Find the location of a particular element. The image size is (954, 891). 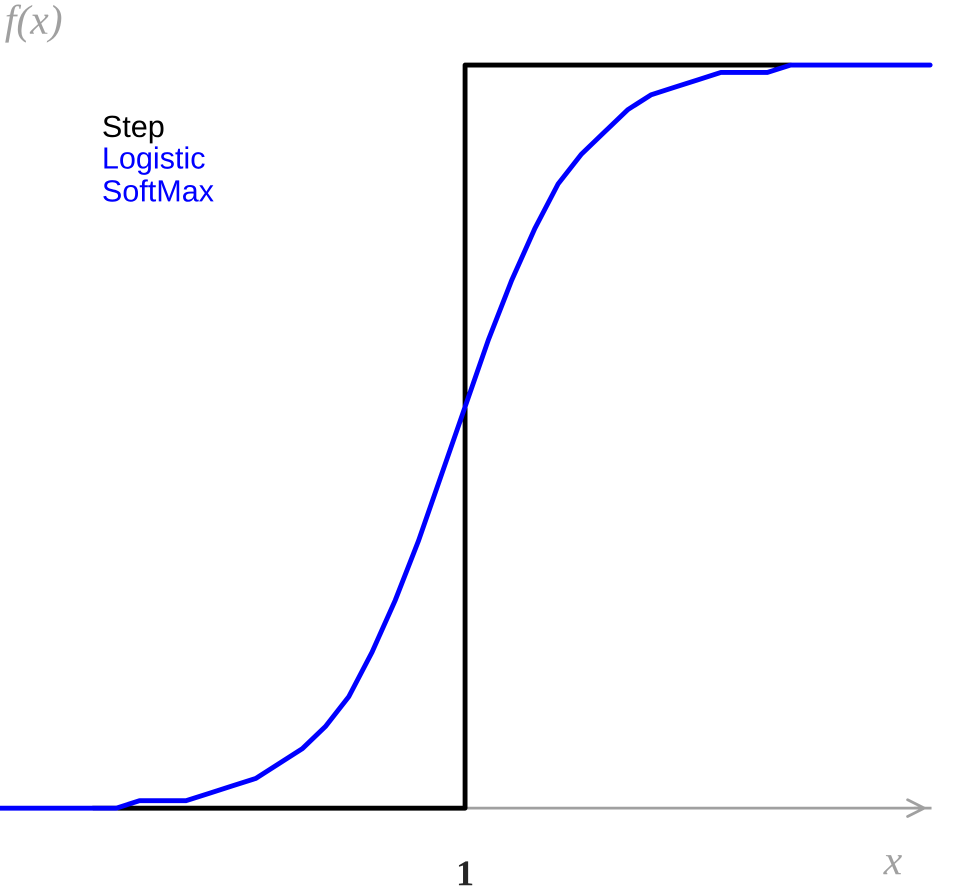

y-axis-title: f(x) is located at coordinates (33, 23).